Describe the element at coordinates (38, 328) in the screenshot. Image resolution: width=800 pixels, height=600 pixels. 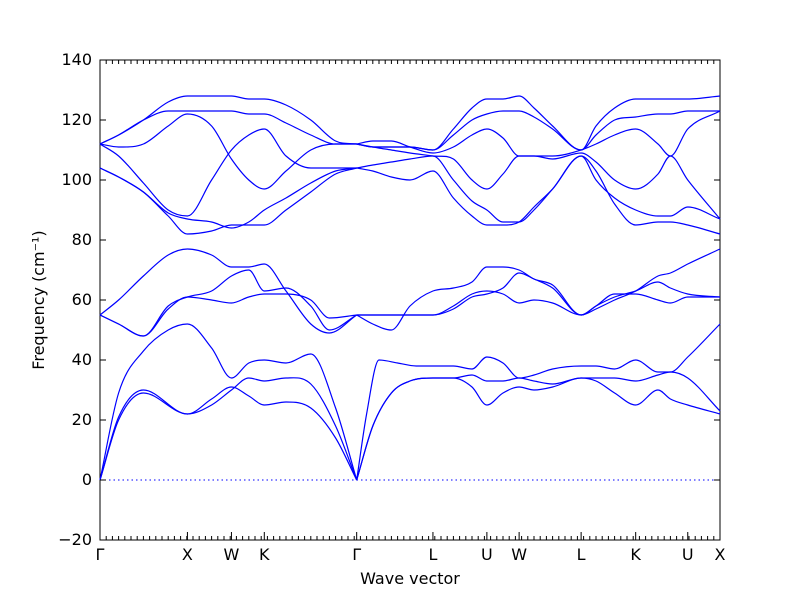
I see `y-axis-label-text: Frequency` at that location.